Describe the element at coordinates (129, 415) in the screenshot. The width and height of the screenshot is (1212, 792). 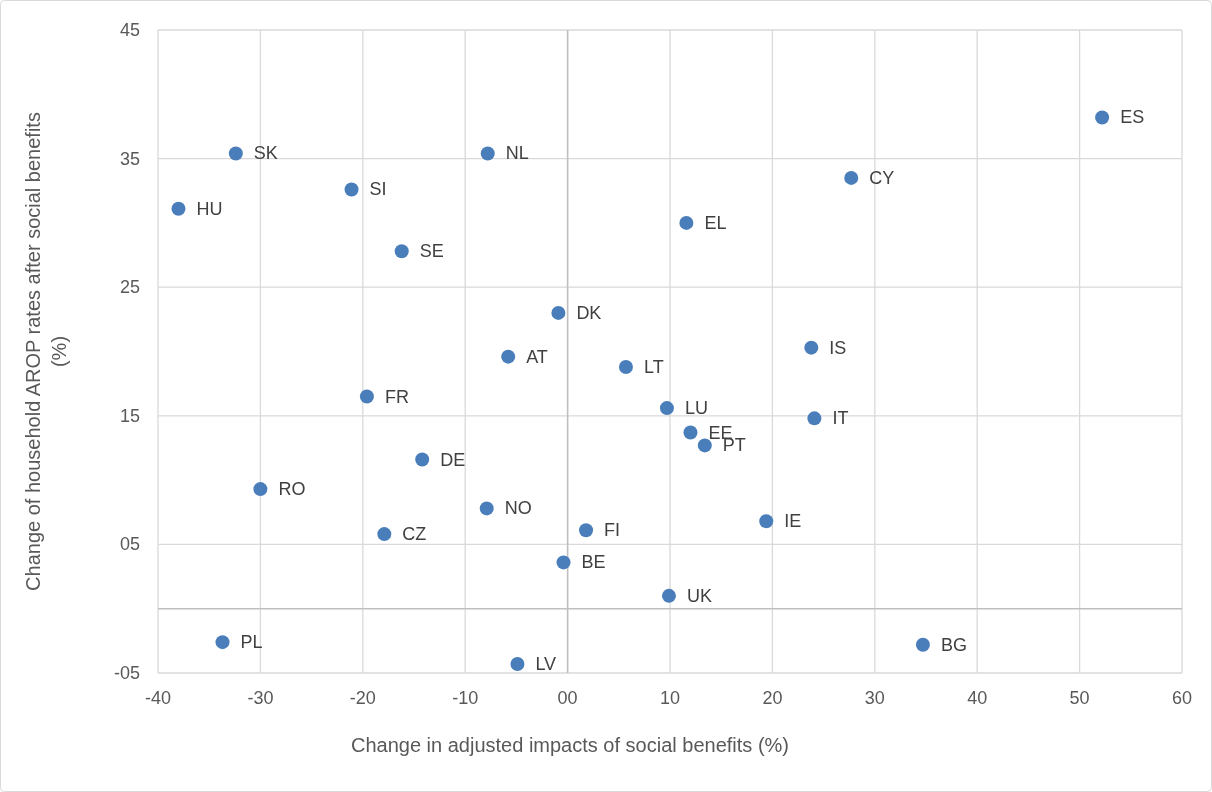
I see `y-tick-label: 15` at that location.